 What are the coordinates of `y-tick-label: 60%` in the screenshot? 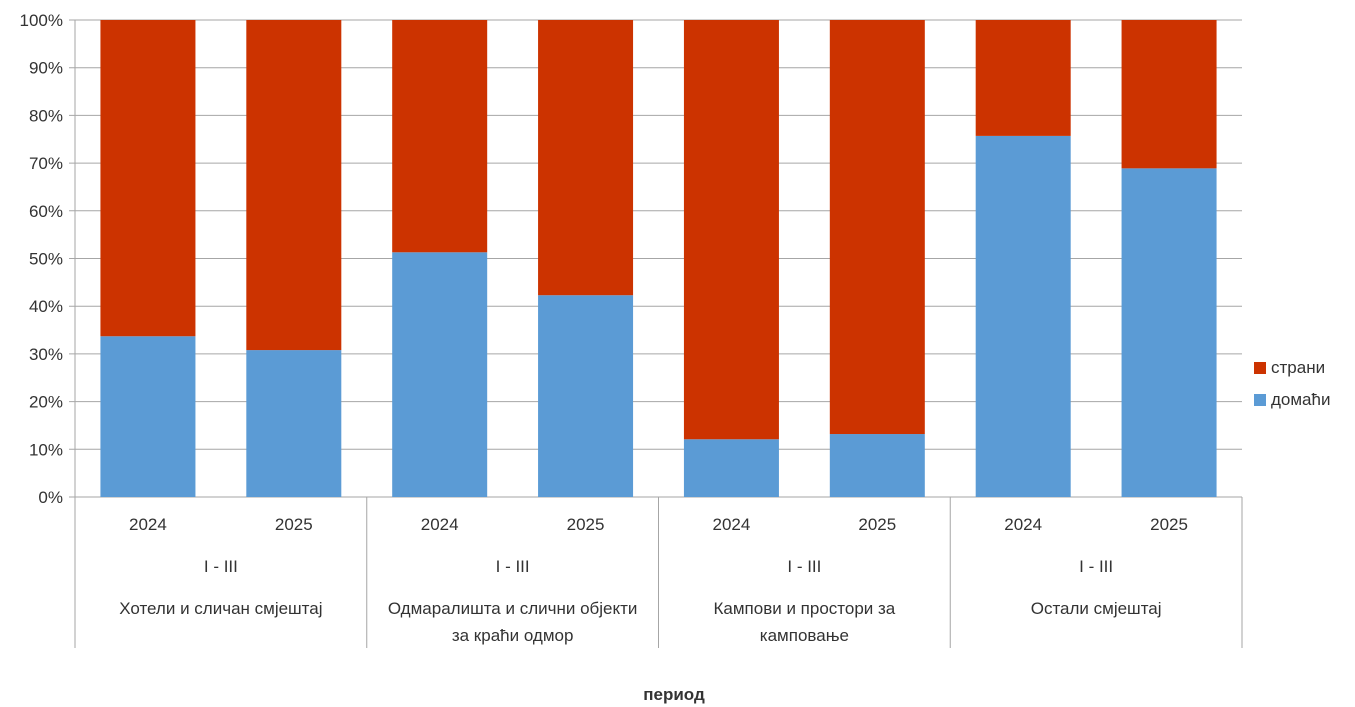 It's located at (46, 211).